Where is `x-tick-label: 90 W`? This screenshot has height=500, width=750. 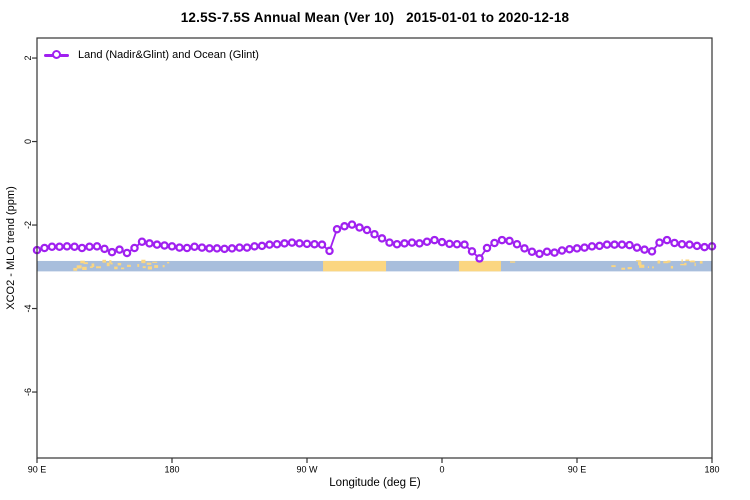
x-tick-label: 90 W is located at coordinates (307, 470).